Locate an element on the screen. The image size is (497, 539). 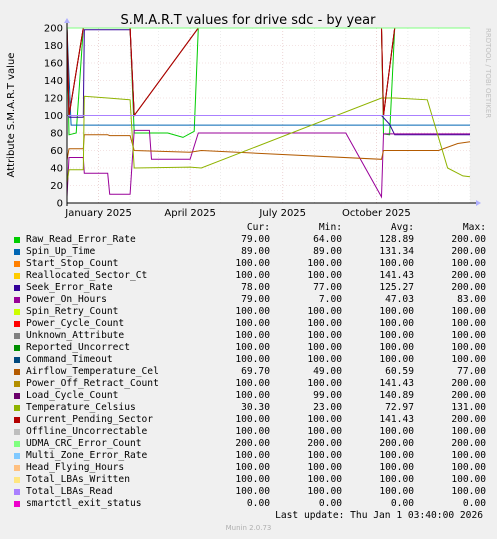
legend-max: 0.00 is located at coordinates (474, 503).